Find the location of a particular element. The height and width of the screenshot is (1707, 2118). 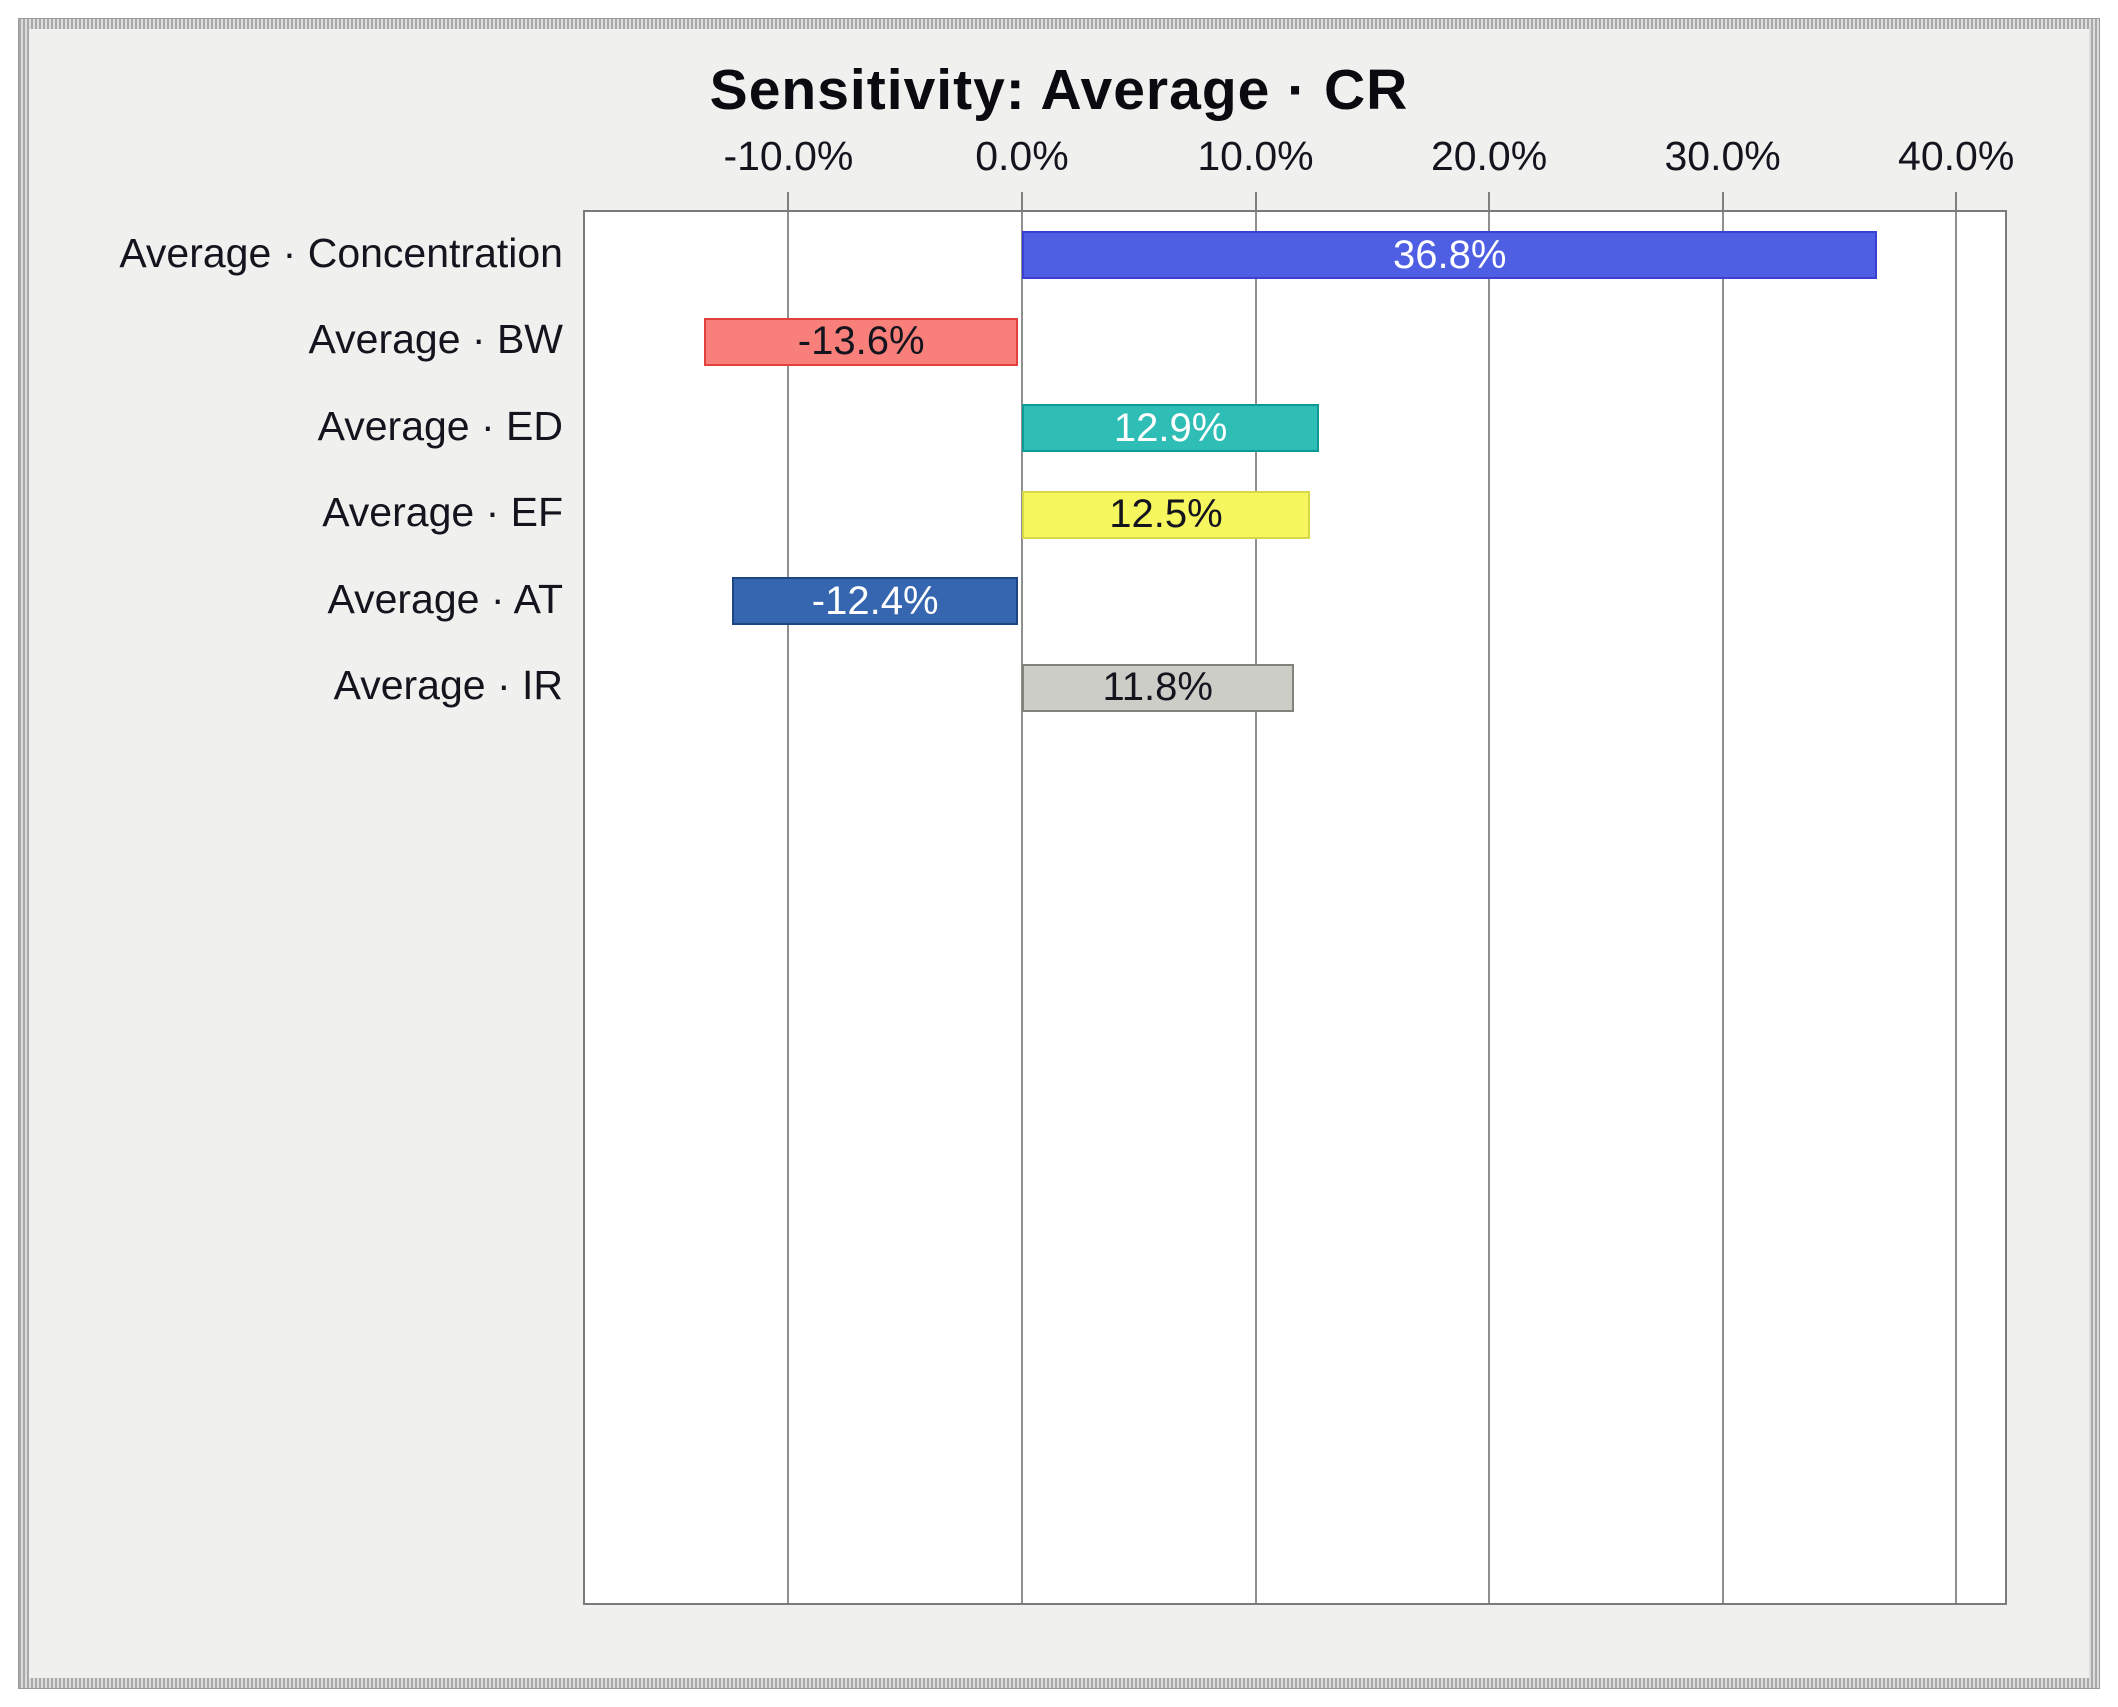

bar: -12.4% is located at coordinates (875, 601).